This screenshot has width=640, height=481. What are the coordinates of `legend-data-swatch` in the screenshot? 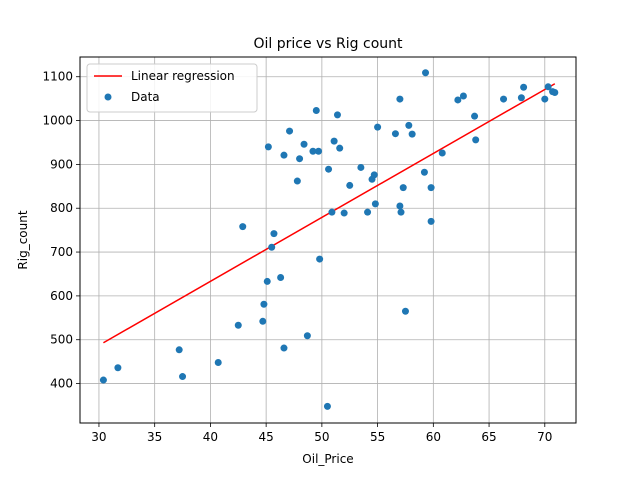 It's located at (108, 97).